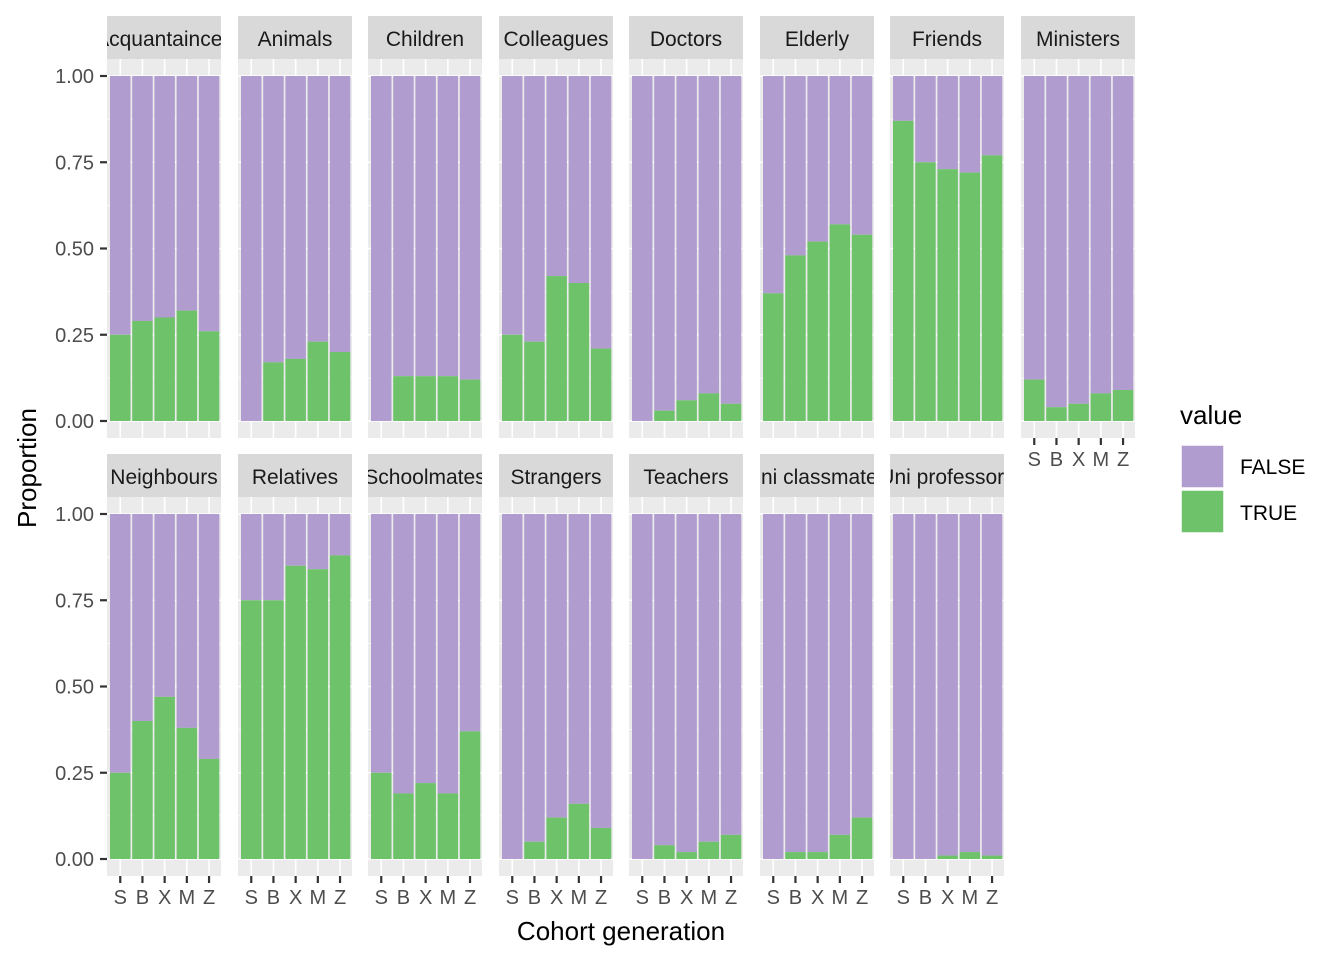  I want to click on y-axis-row-2: 0.00 0.25 0.50 0.75 1.00, so click(81, 687).